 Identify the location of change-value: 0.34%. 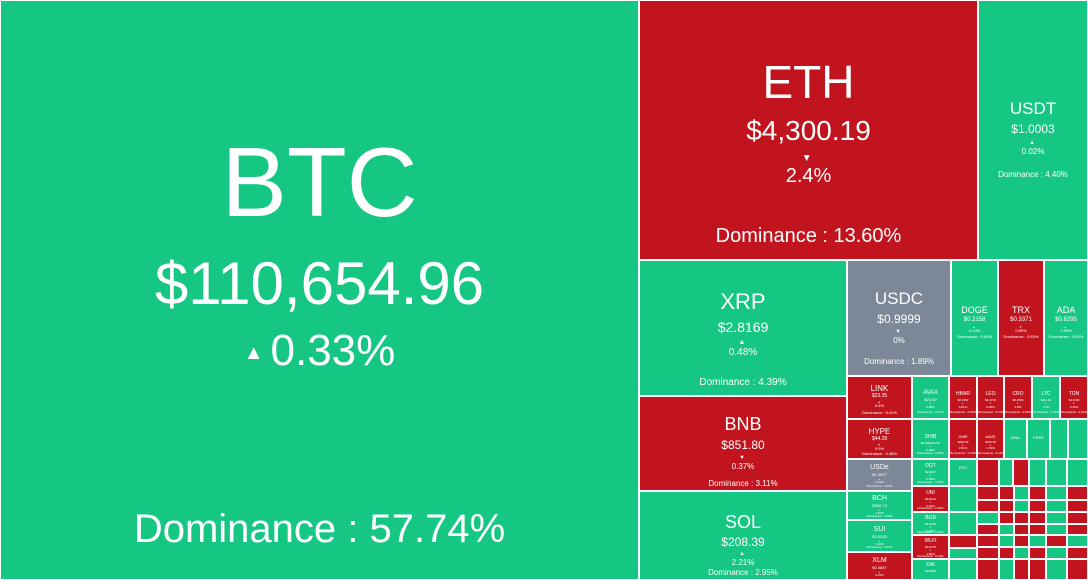
(1074, 406).